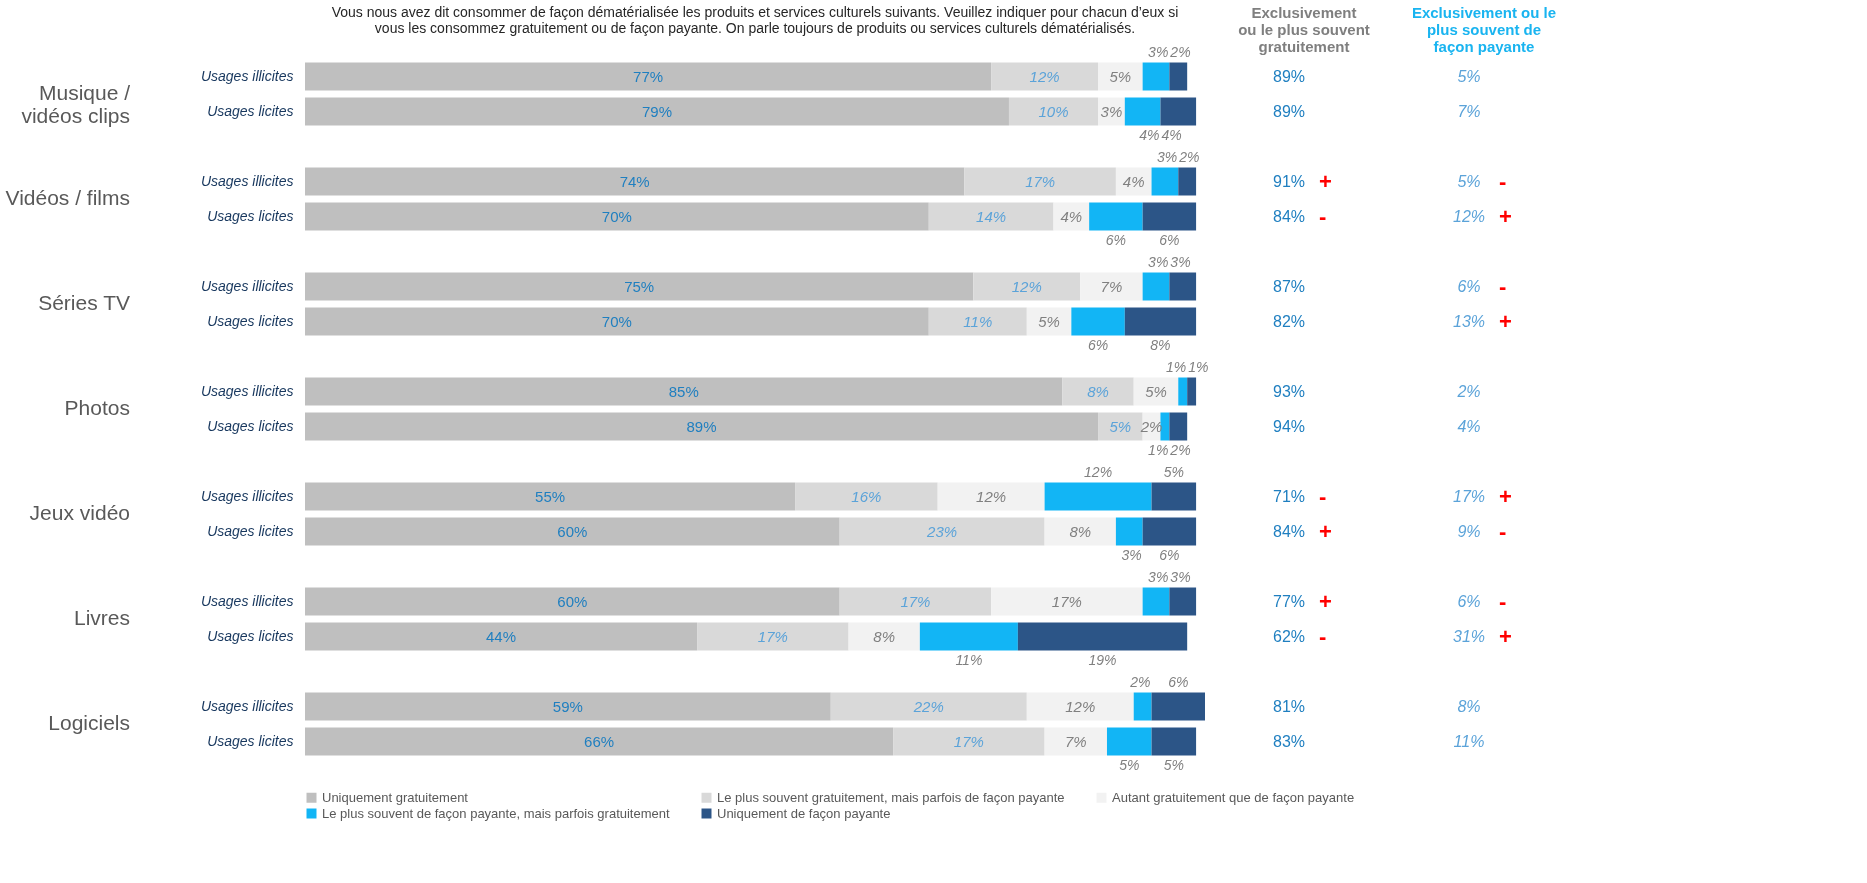 This screenshot has width=1867, height=883. Describe the element at coordinates (1484, 29) in the screenshot. I see `text: Exclusivement ou le plus souvent de façon payante` at that location.